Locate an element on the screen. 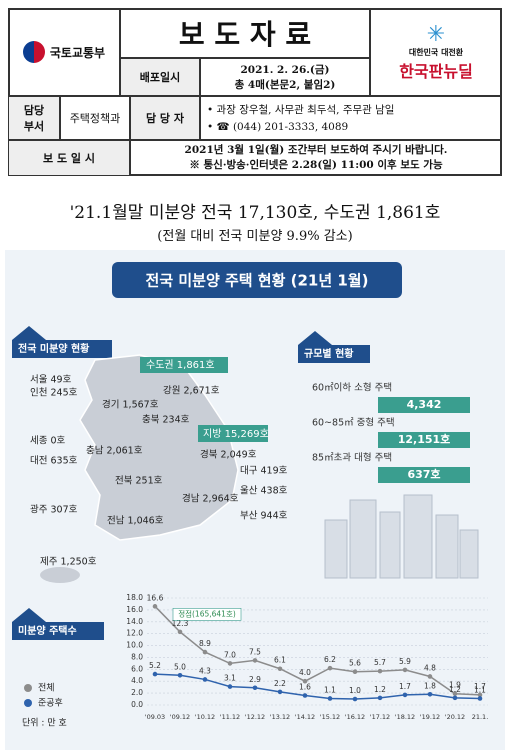 This screenshot has height=756, width=510. data-label: 2.2 is located at coordinates (280, 683).